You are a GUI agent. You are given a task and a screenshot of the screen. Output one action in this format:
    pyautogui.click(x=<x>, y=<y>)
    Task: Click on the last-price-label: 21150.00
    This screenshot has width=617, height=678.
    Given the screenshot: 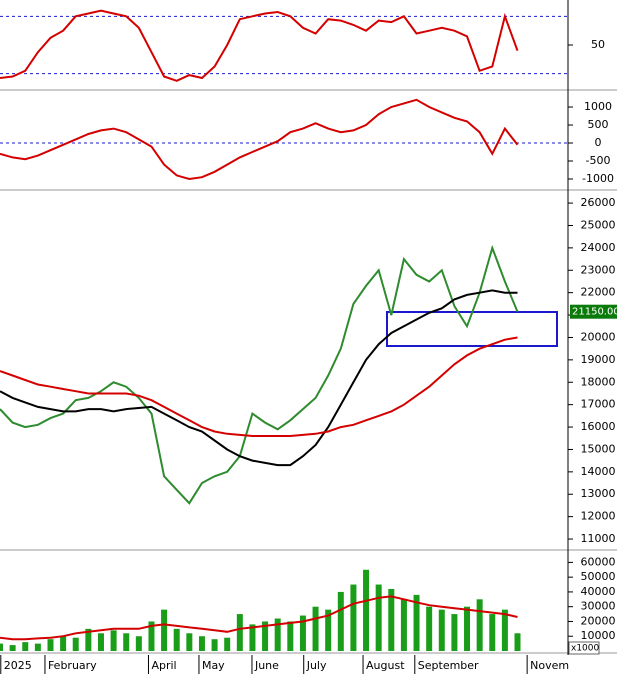 What is the action you would take?
    pyautogui.click(x=594, y=312)
    